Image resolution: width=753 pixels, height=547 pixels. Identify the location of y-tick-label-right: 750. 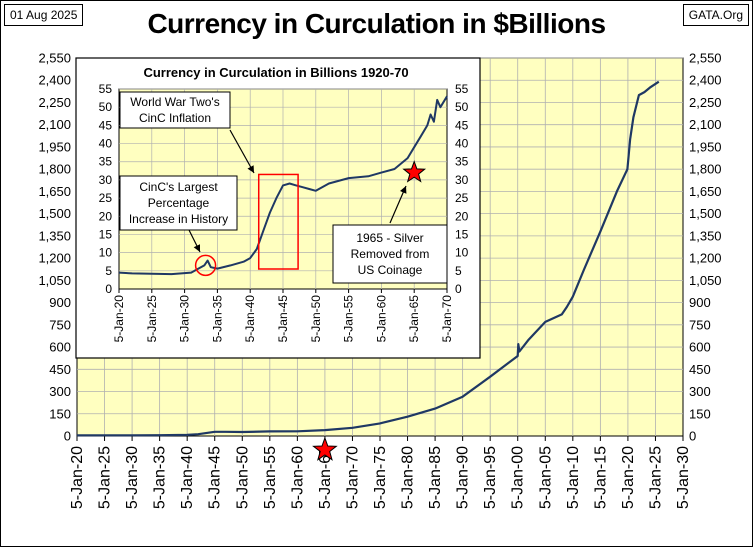
(700, 324).